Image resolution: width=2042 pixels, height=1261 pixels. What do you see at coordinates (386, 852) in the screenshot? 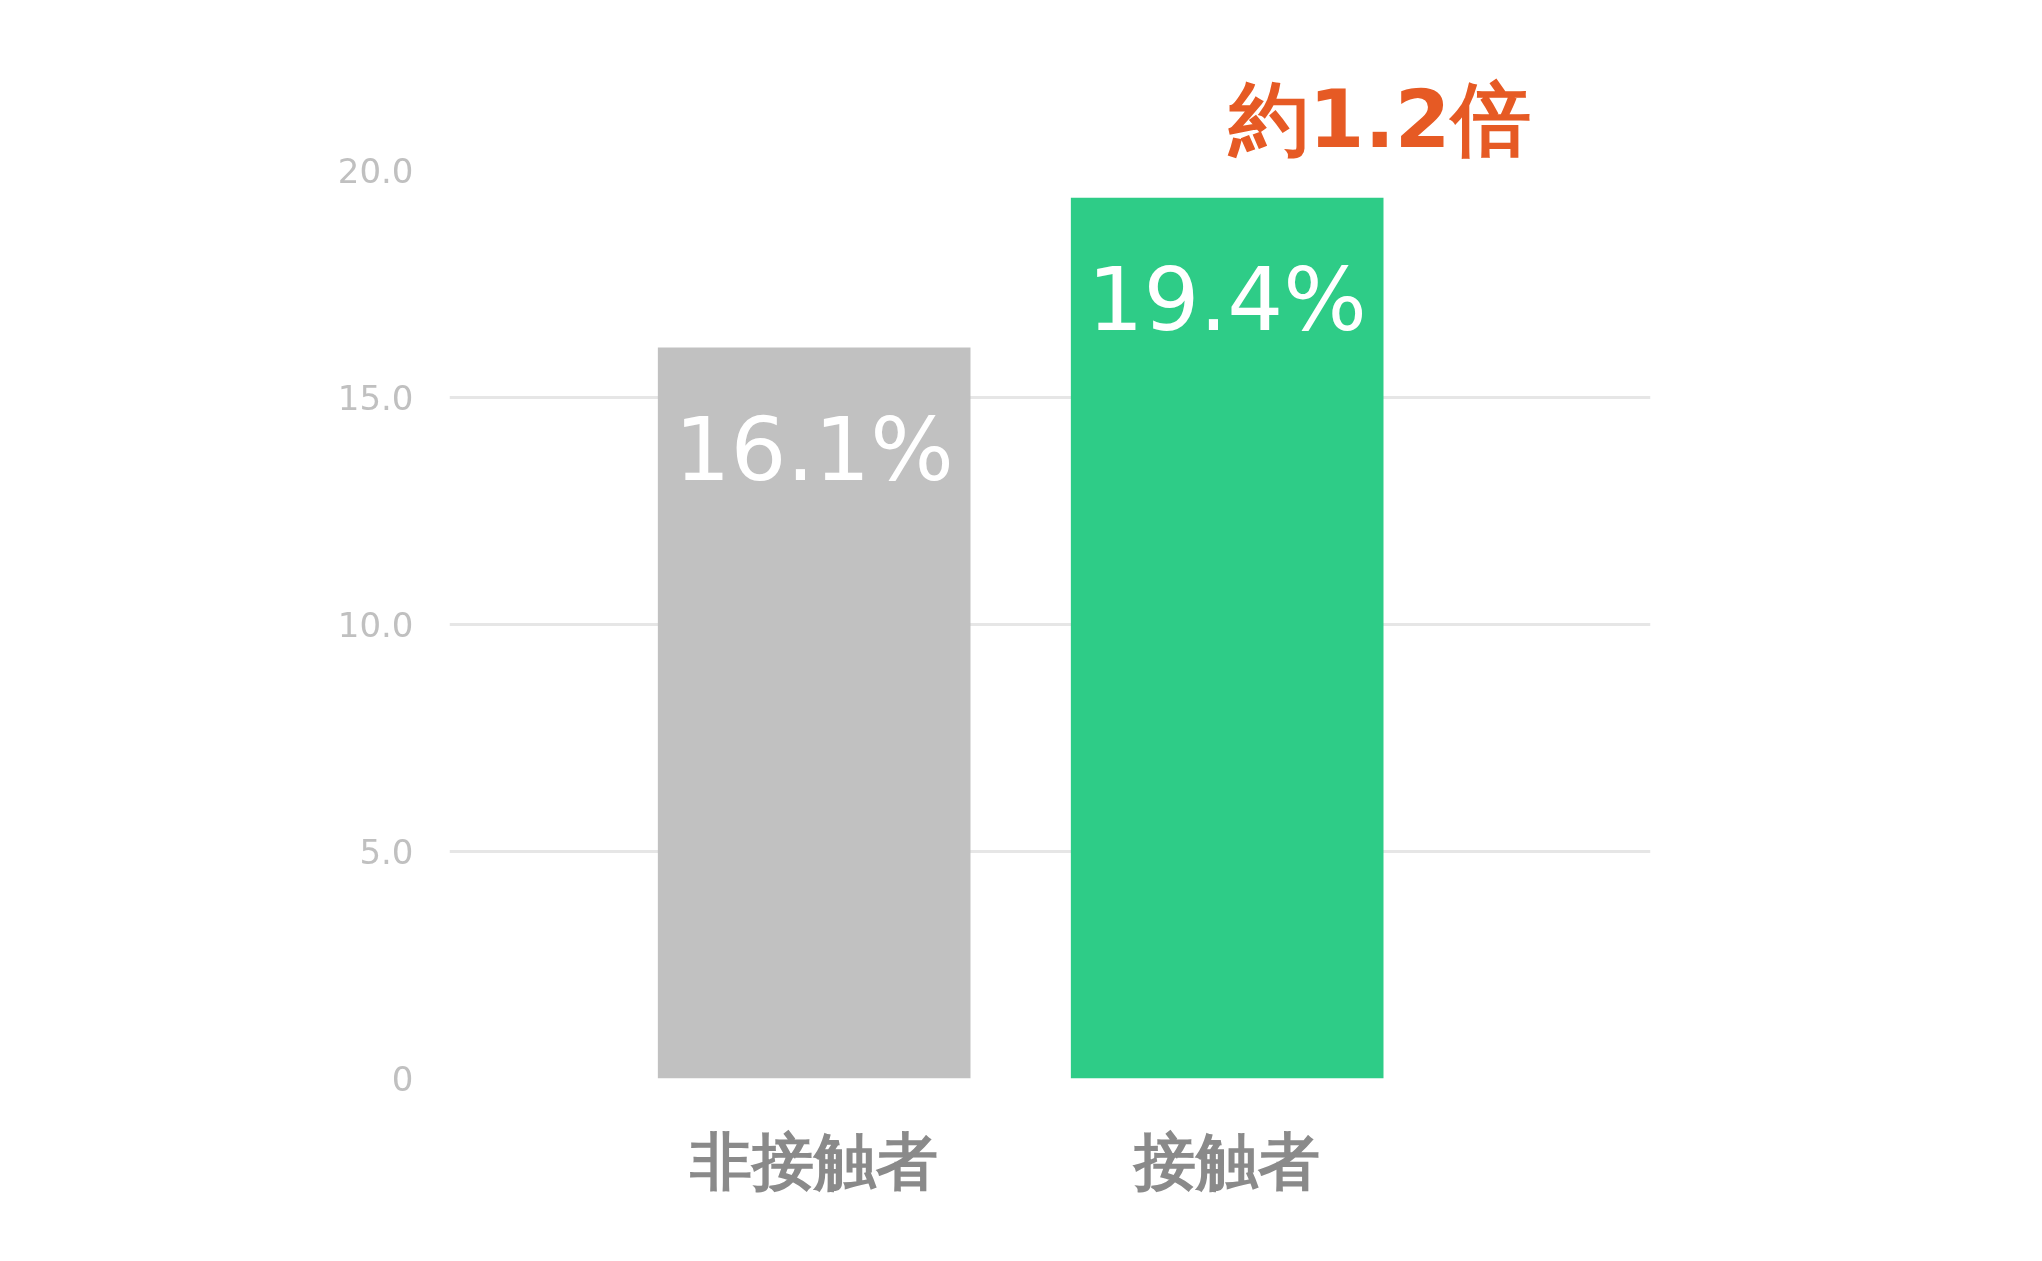
I see `y-tick-label: 5.0` at bounding box center [386, 852].